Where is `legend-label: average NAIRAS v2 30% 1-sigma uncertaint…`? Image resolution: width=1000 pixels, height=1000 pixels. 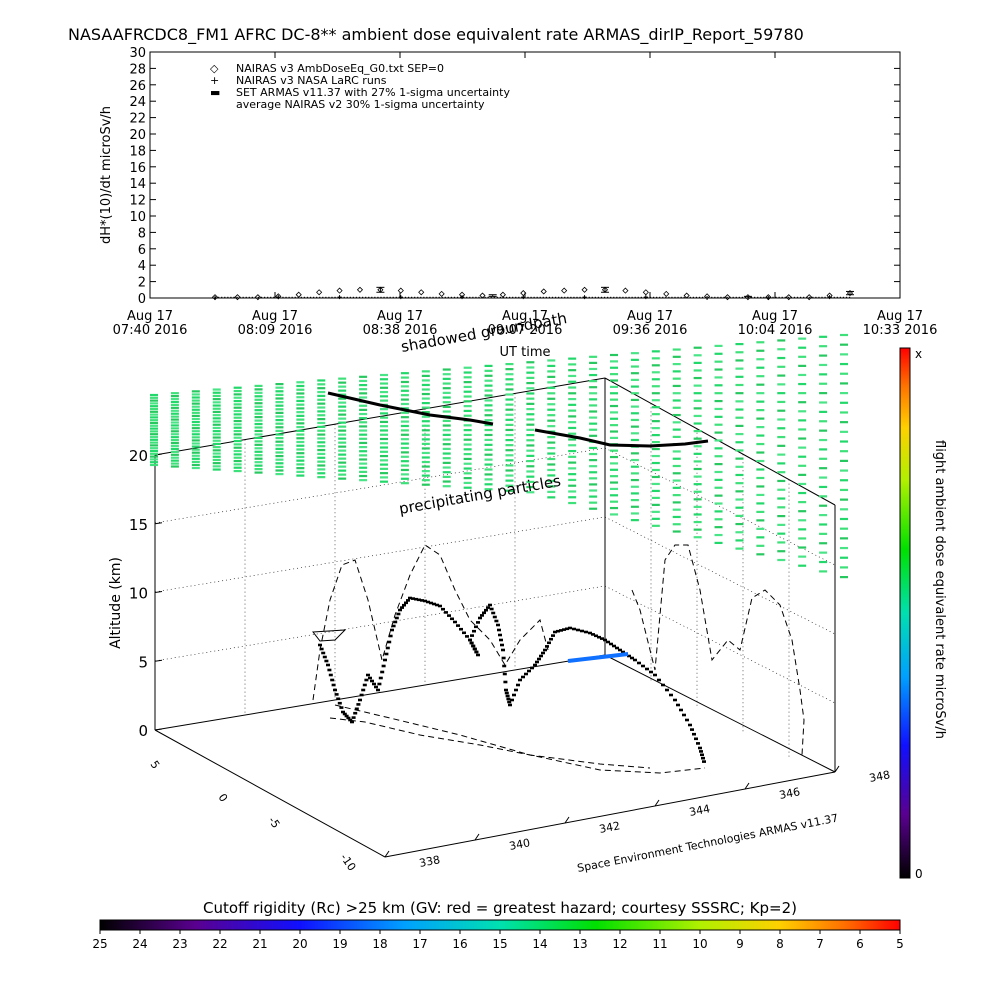
legend-label: average NAIRAS v2 30% 1-sigma uncertaint… is located at coordinates (360, 104).